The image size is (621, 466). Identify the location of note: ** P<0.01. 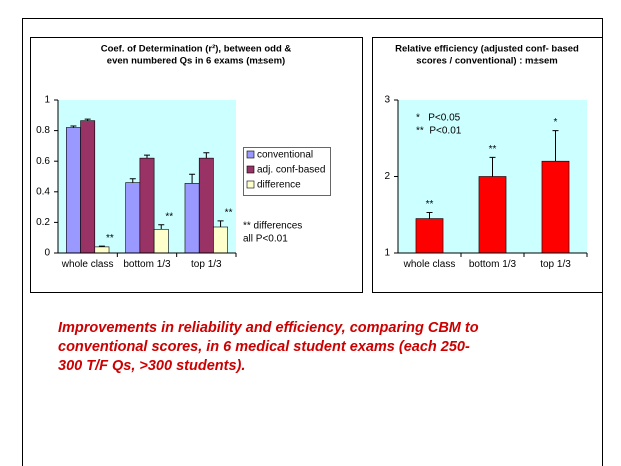
(439, 131).